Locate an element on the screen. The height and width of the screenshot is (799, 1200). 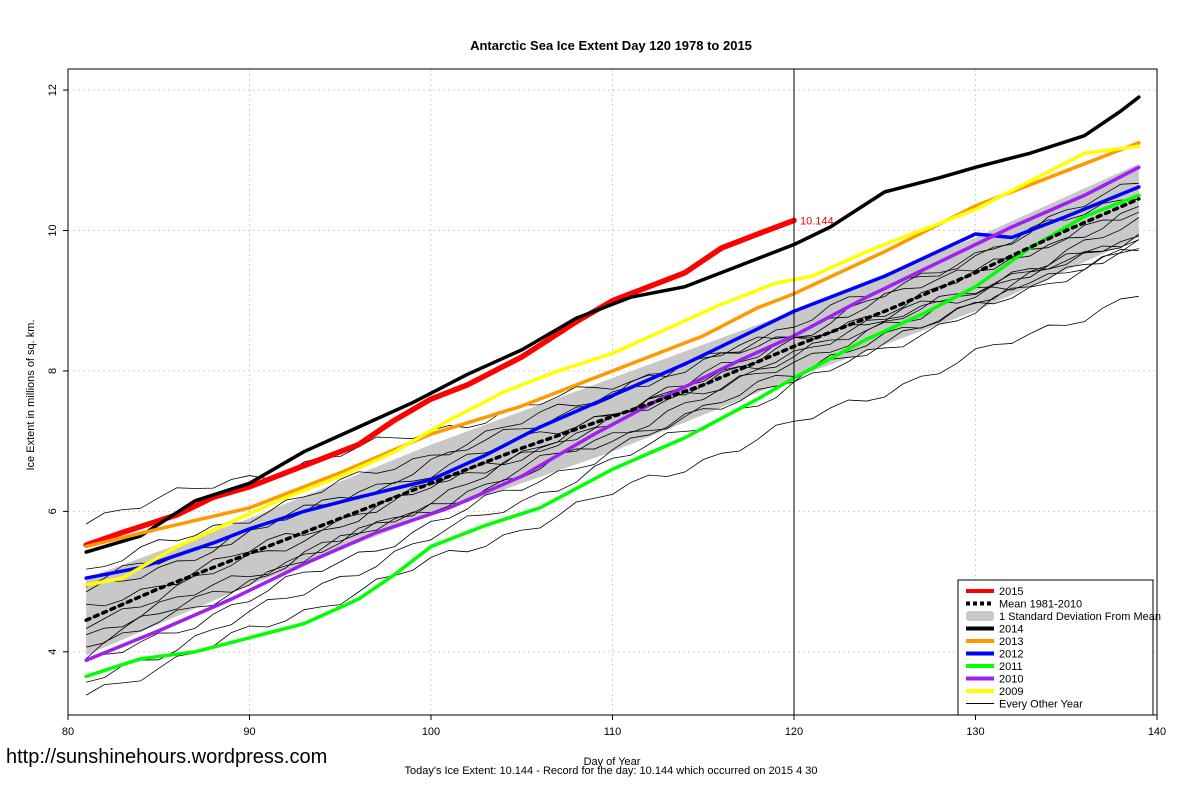
y-tick-label: 8 is located at coordinates (53, 371).